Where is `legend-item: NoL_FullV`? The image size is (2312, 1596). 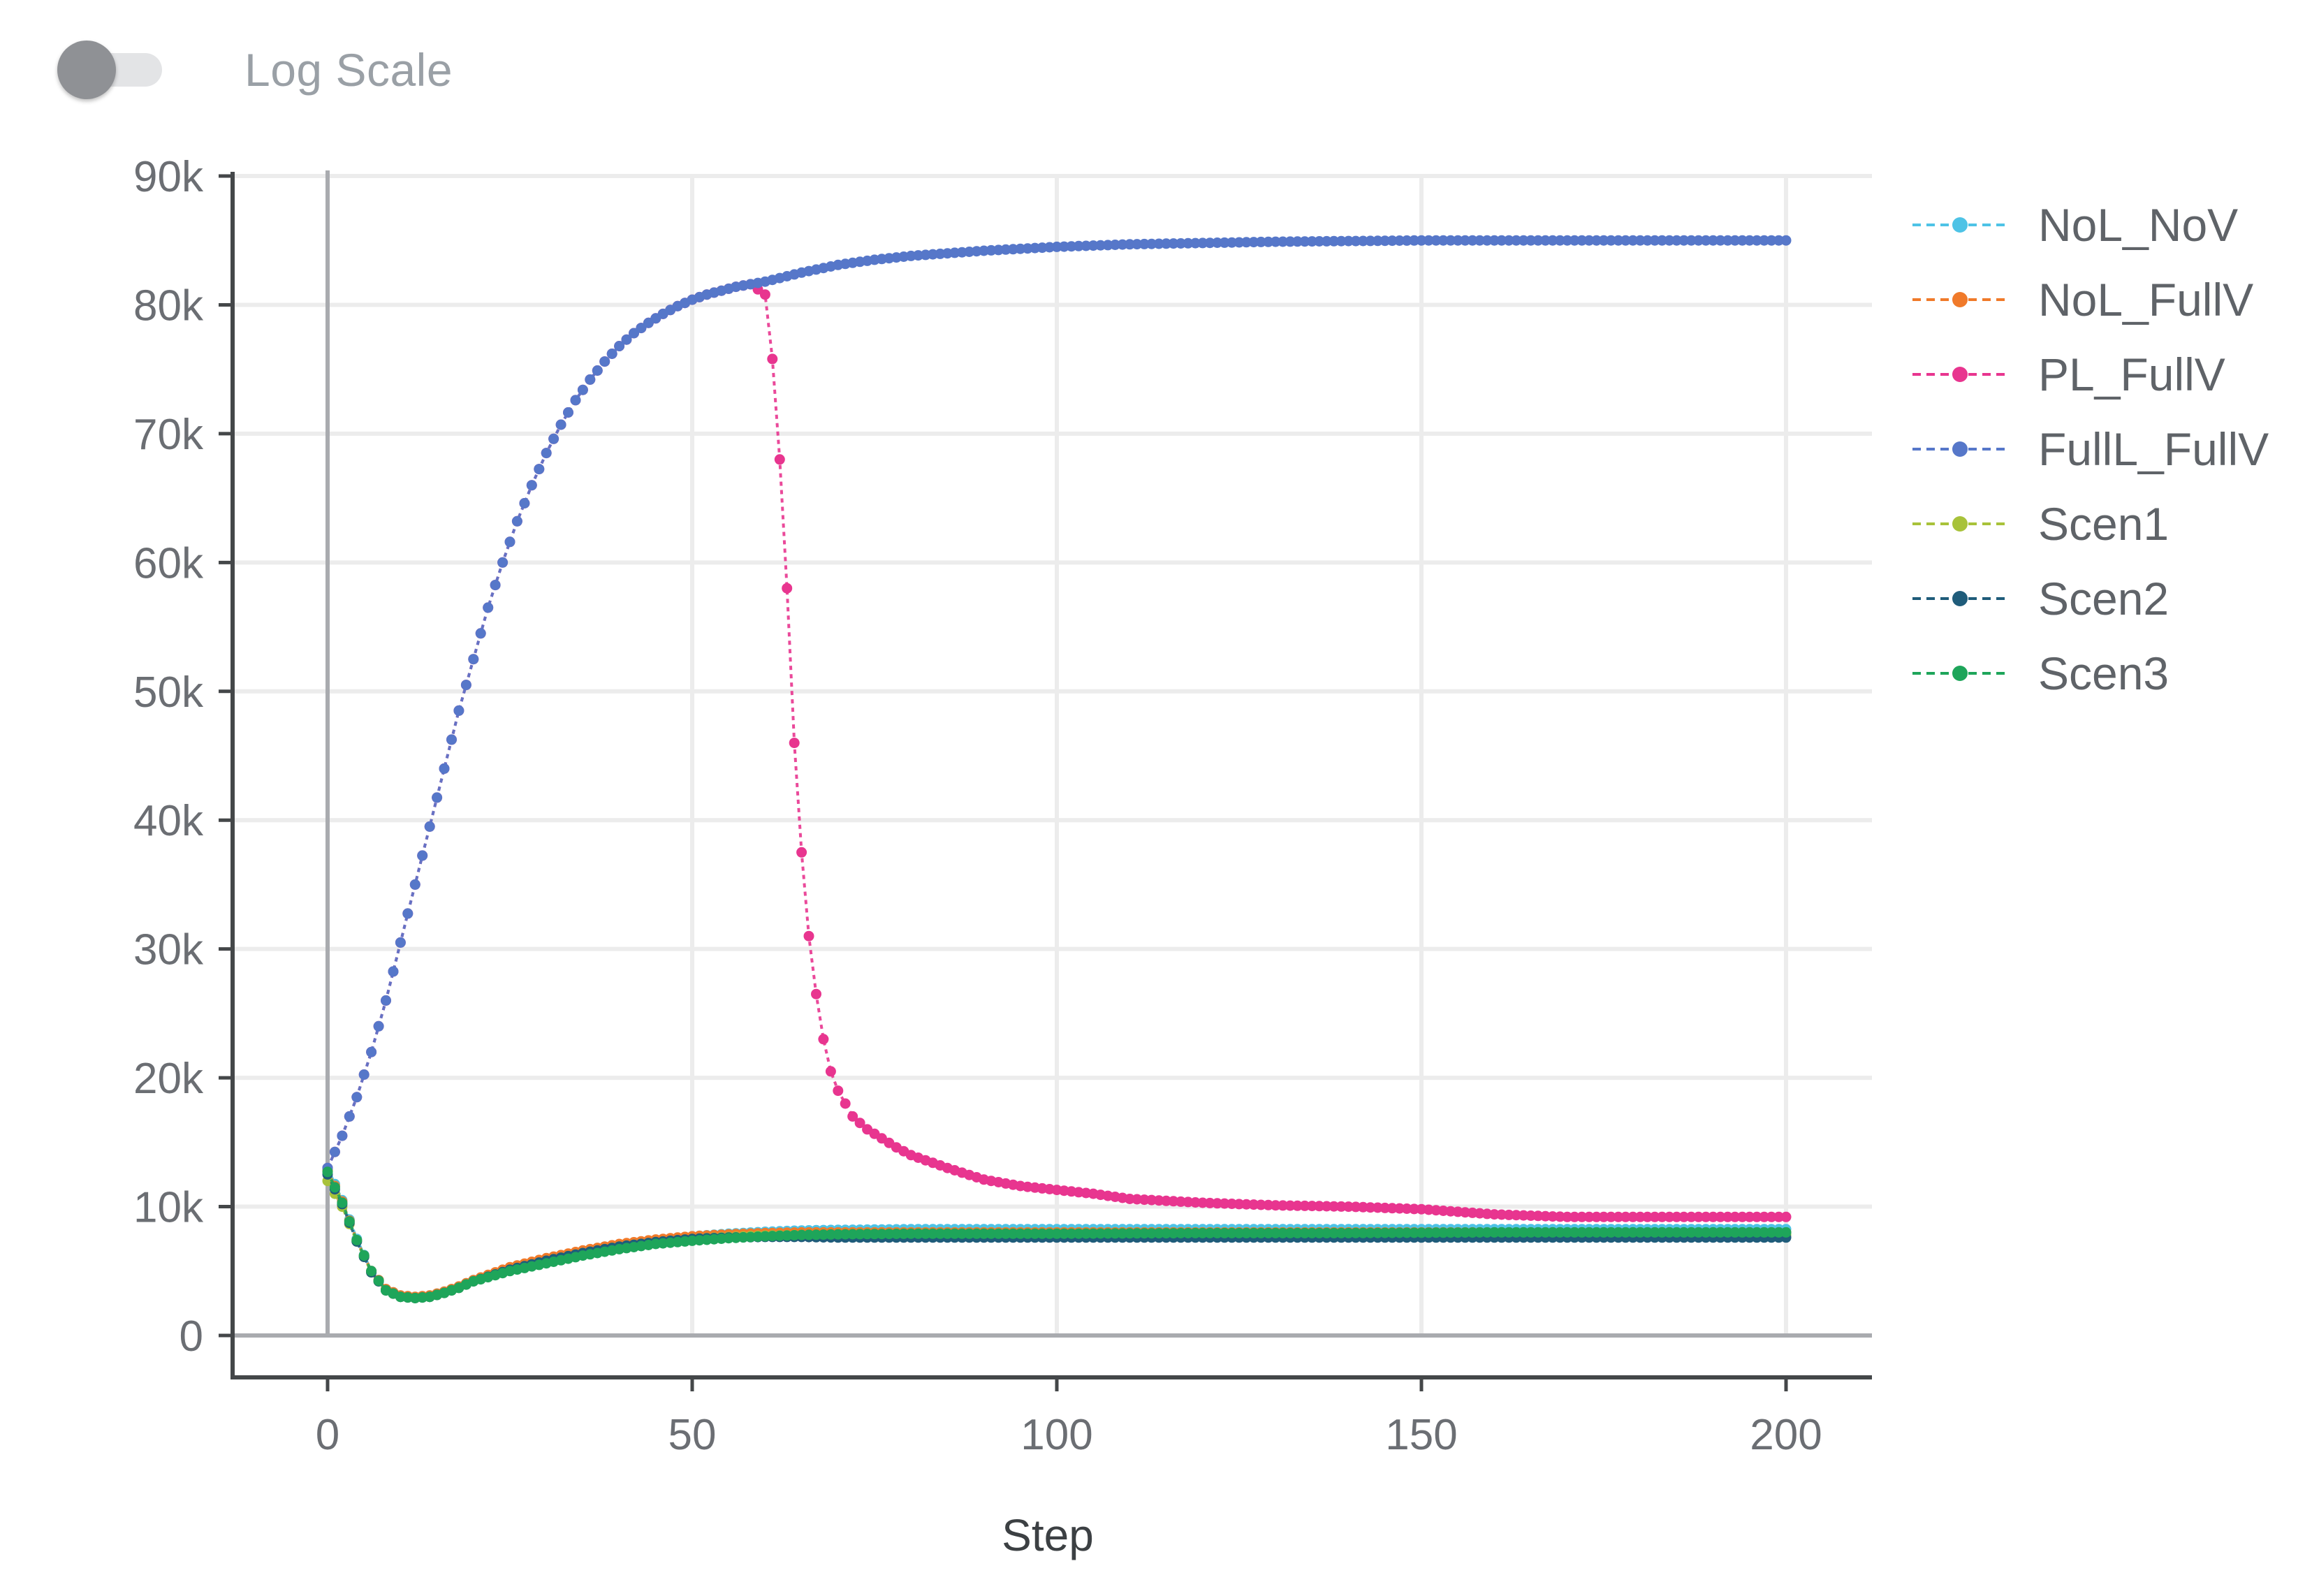
legend-item: NoL_FullV is located at coordinates (2082, 299).